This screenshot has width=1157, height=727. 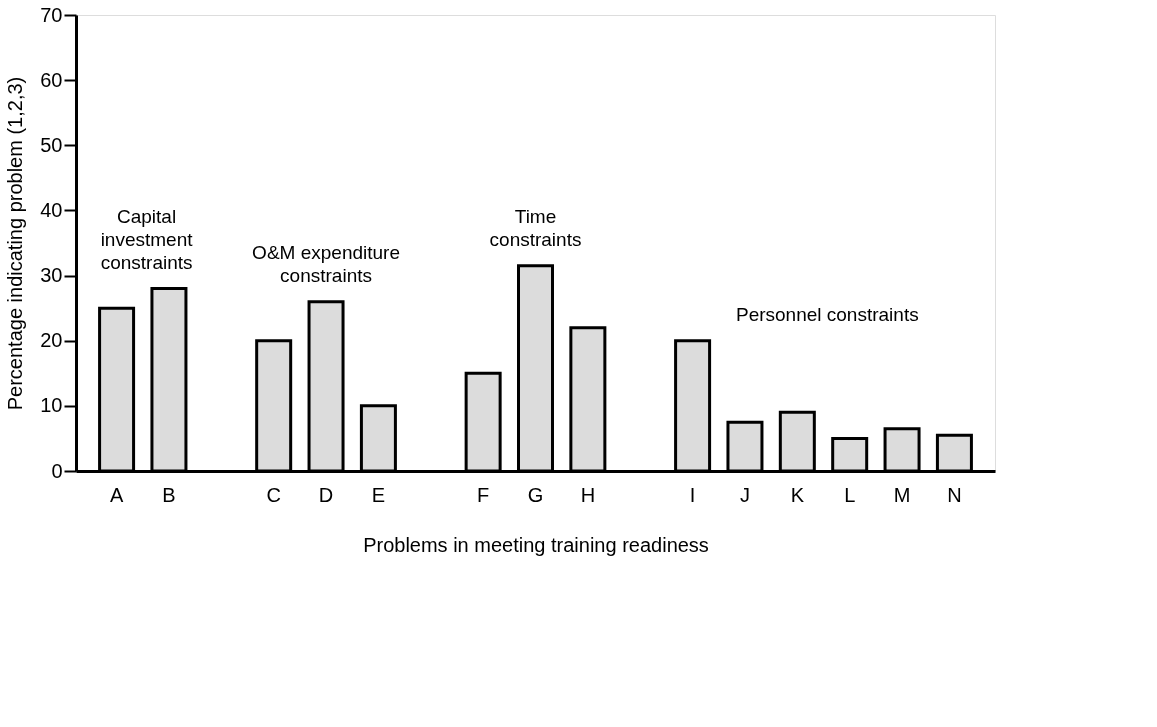 What do you see at coordinates (797, 494) in the screenshot?
I see `x-tick-label: K` at bounding box center [797, 494].